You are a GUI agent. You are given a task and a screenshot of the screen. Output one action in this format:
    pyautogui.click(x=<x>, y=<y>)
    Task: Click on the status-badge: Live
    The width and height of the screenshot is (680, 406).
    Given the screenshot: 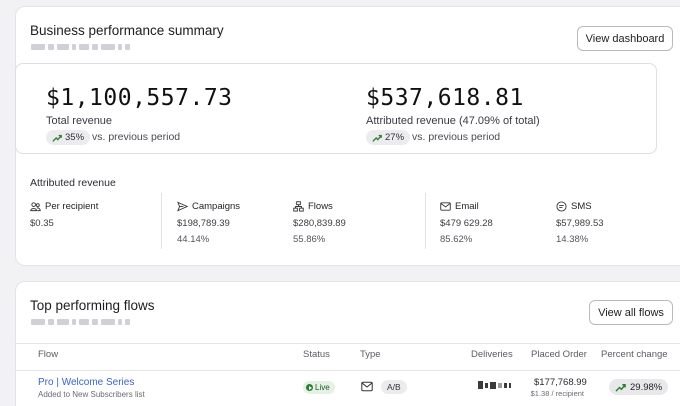 What is the action you would take?
    pyautogui.click(x=319, y=387)
    